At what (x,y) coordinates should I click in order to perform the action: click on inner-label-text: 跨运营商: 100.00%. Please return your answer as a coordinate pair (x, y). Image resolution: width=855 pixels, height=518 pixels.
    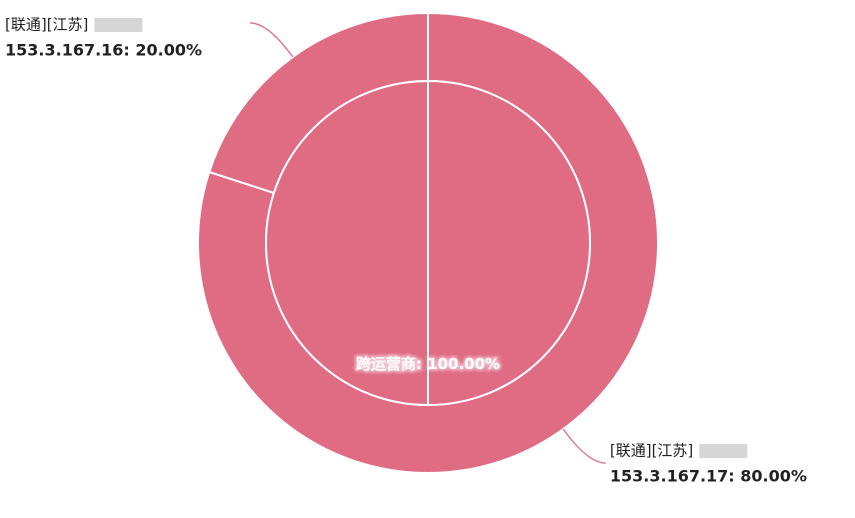
    Looking at the image, I should click on (428, 364).